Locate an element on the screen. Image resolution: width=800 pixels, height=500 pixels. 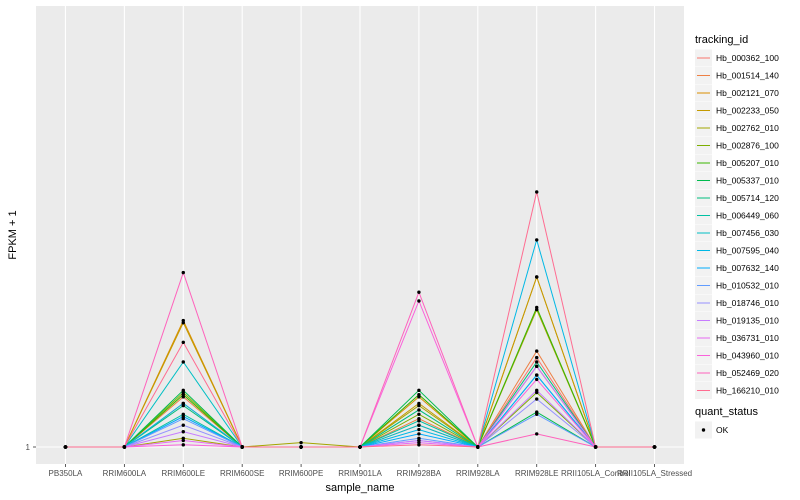
x-tick-label: RRII105LA_Control is located at coordinates (596, 473).